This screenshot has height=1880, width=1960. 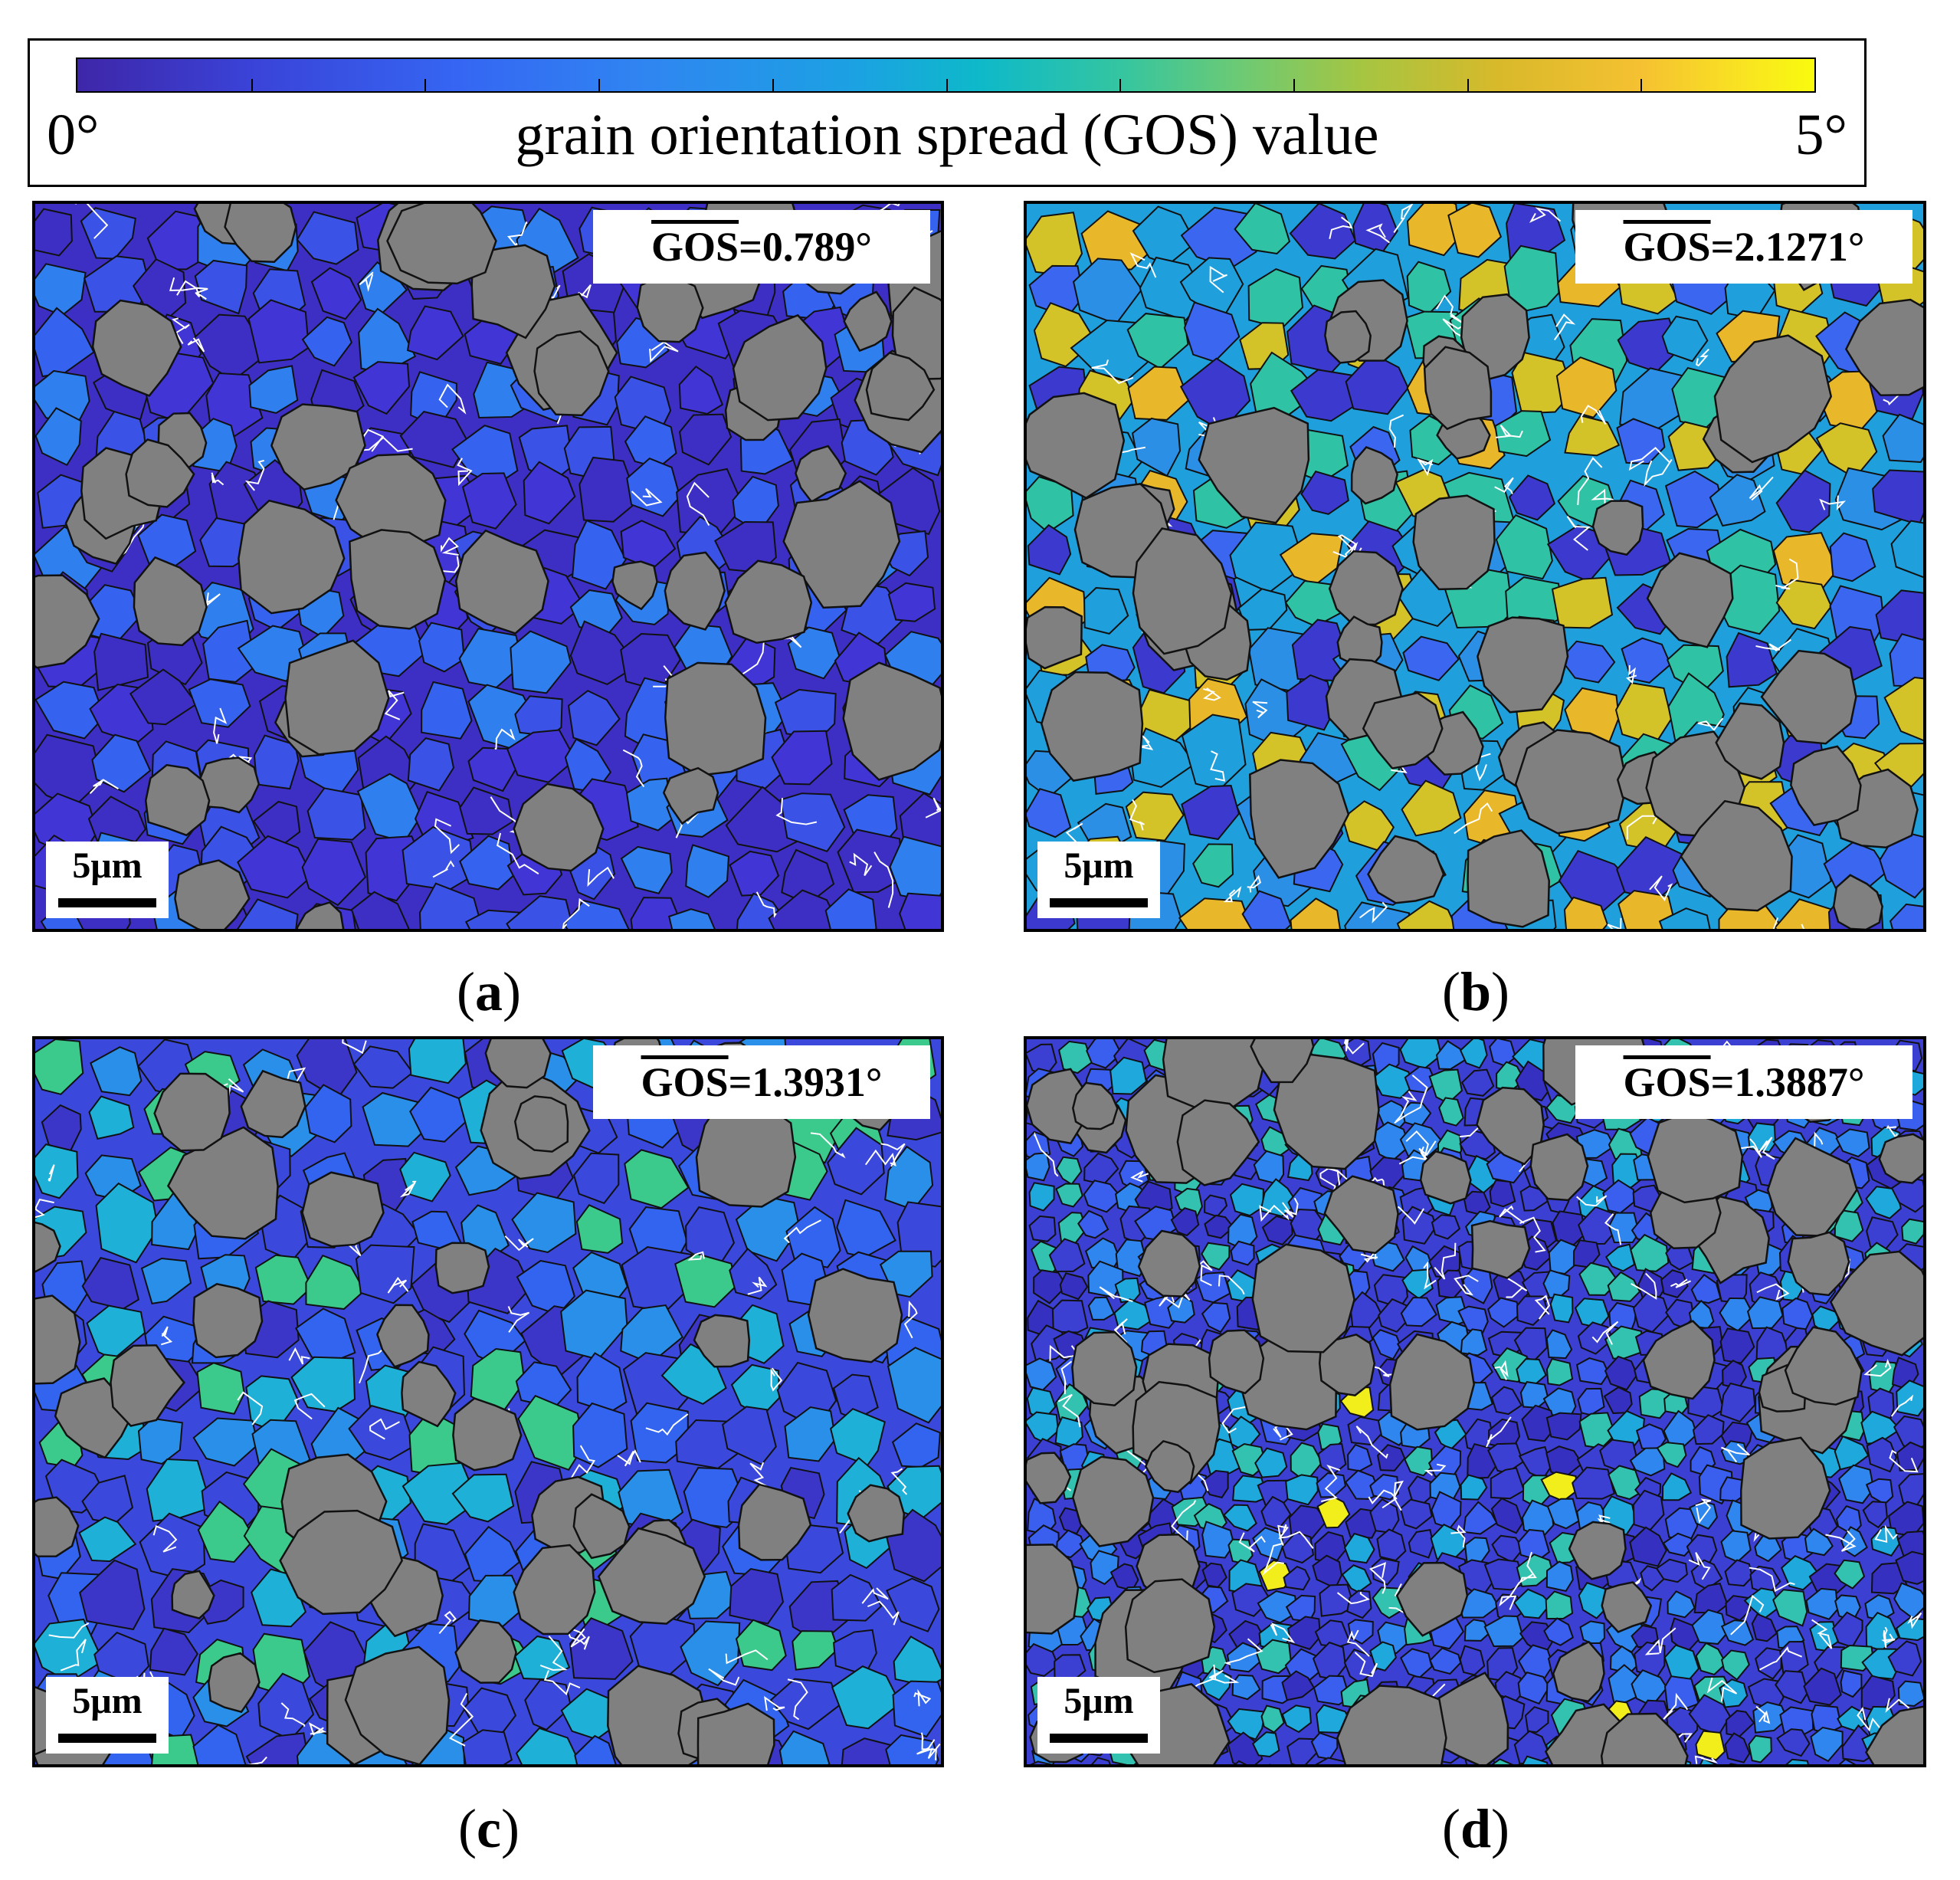 What do you see at coordinates (1743, 1082) in the screenshot?
I see `panel-d-gos-label: GOS=1.3887°` at bounding box center [1743, 1082].